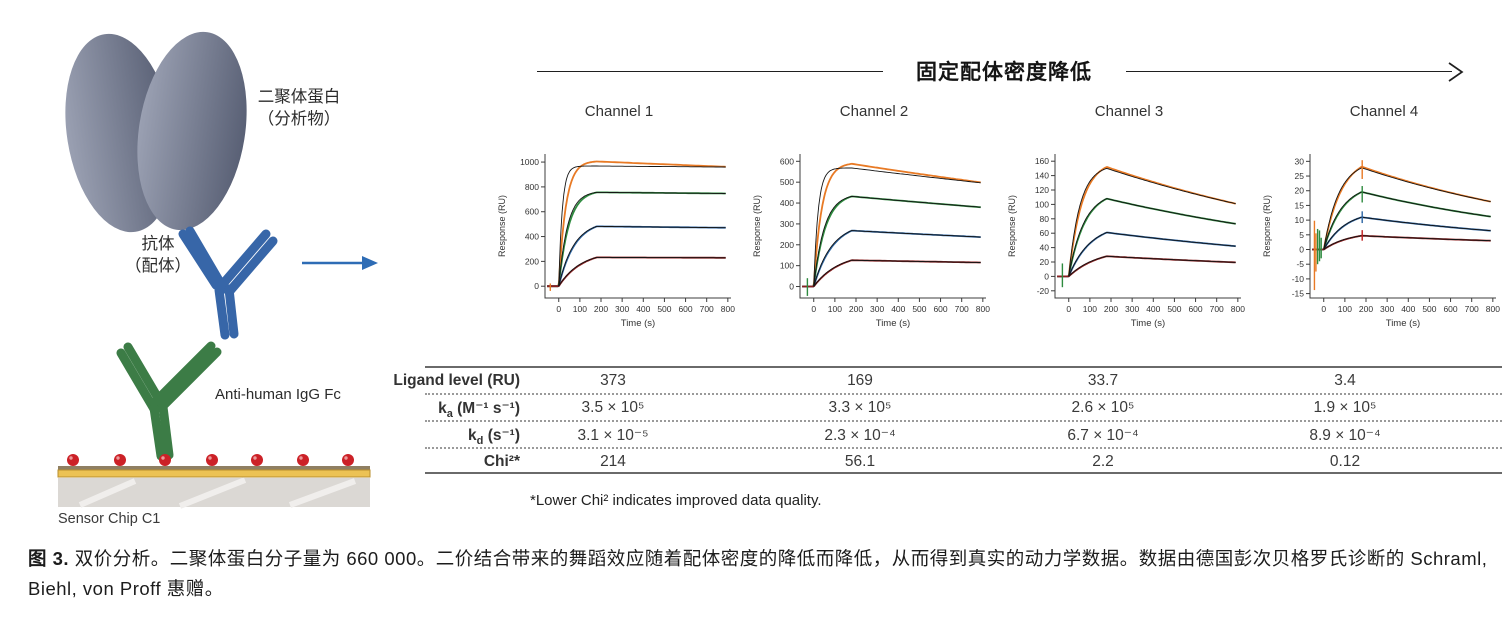 The image size is (1509, 628). Describe the element at coordinates (613, 407) in the screenshot. I see `table-cell: 3.5 × 10⁵` at that location.